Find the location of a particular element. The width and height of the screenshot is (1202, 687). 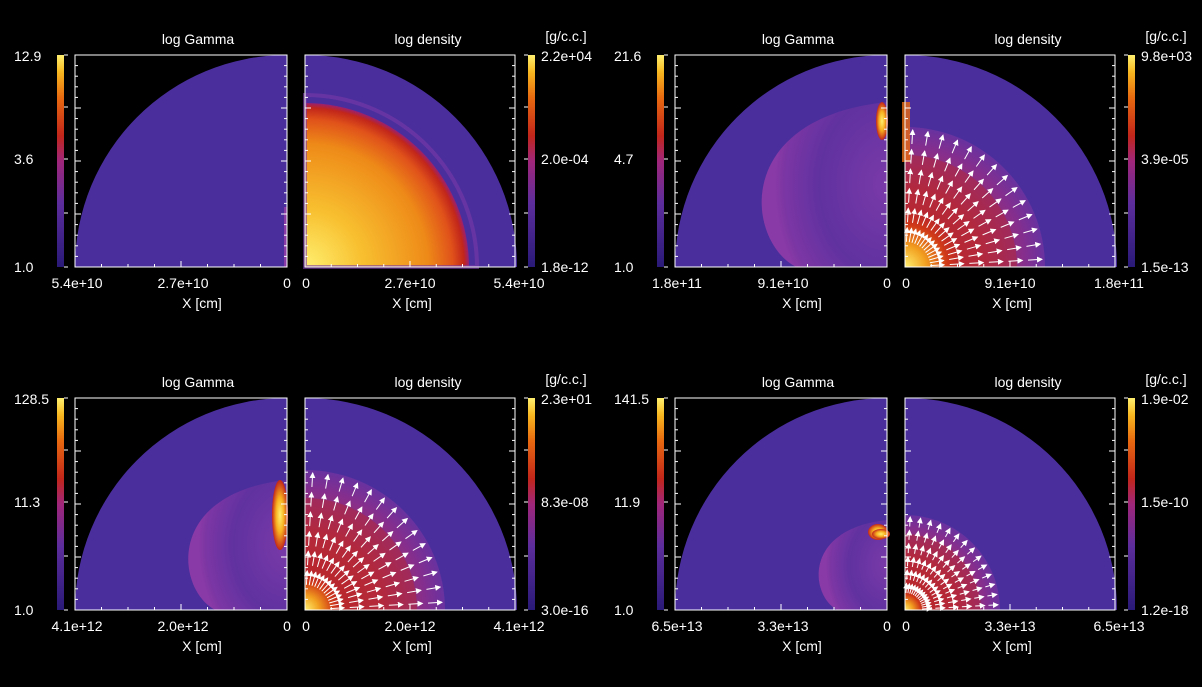

gamma-colorbar-label: 128.5 is located at coordinates (31, 399).